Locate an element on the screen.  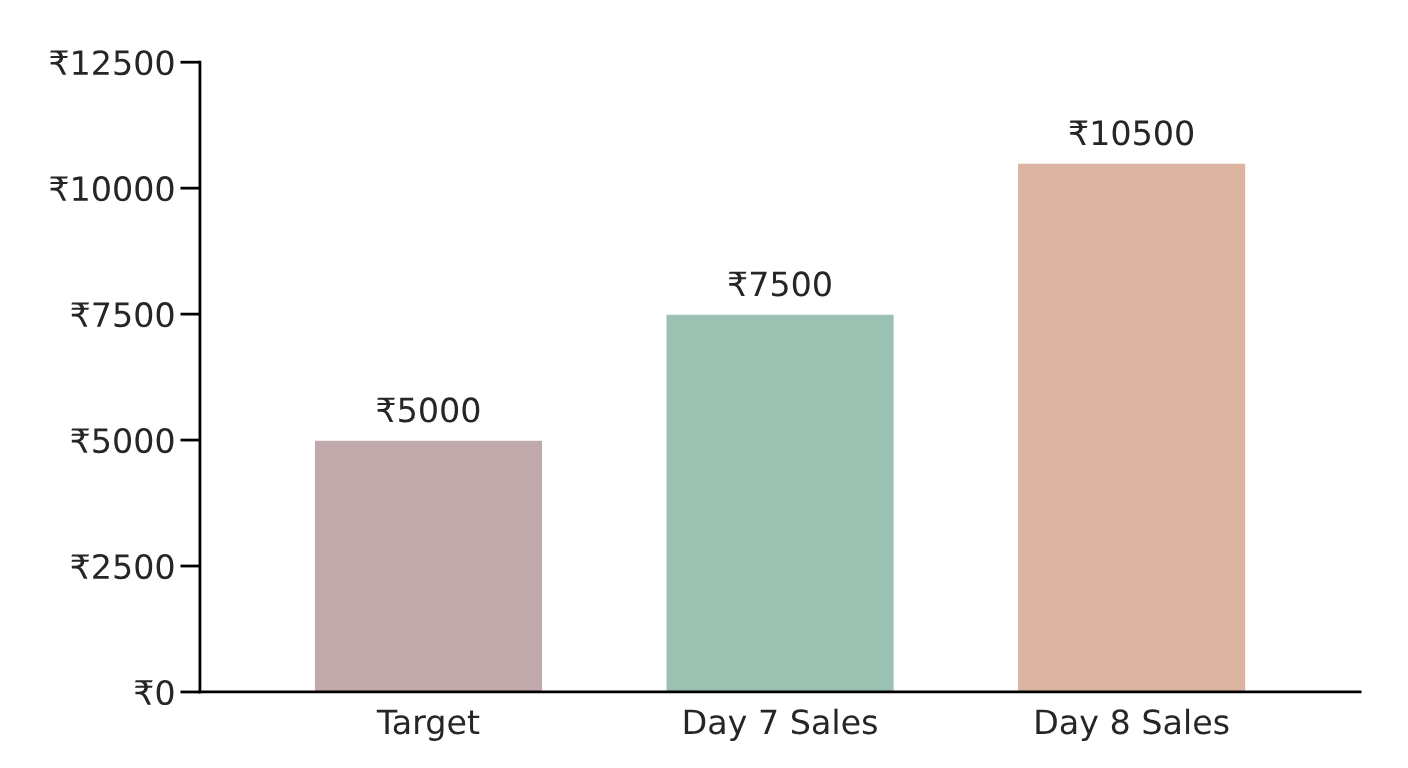
y-tick-label: ₹0 is located at coordinates (154, 692).